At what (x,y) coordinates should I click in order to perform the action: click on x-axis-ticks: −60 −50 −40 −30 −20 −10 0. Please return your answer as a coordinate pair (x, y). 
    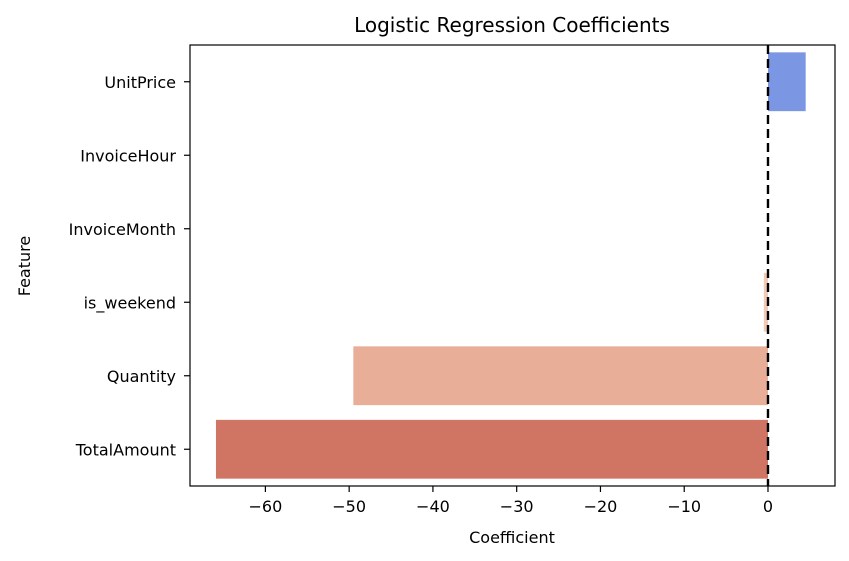
    Looking at the image, I should click on (511, 501).